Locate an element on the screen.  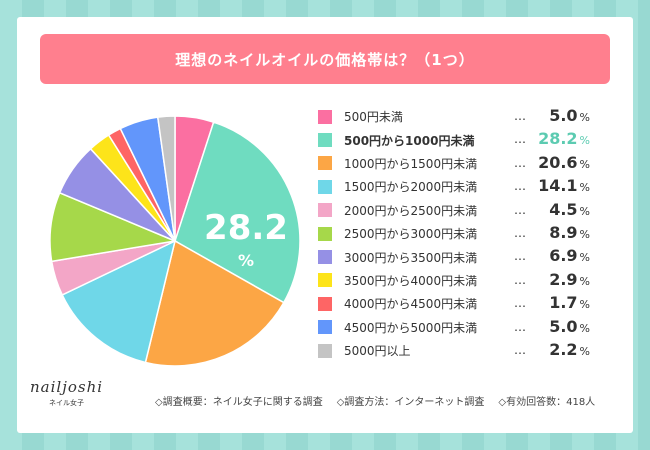
legend-item: 3000円から3500円未満 … 6.9% is located at coordinates (463, 256).